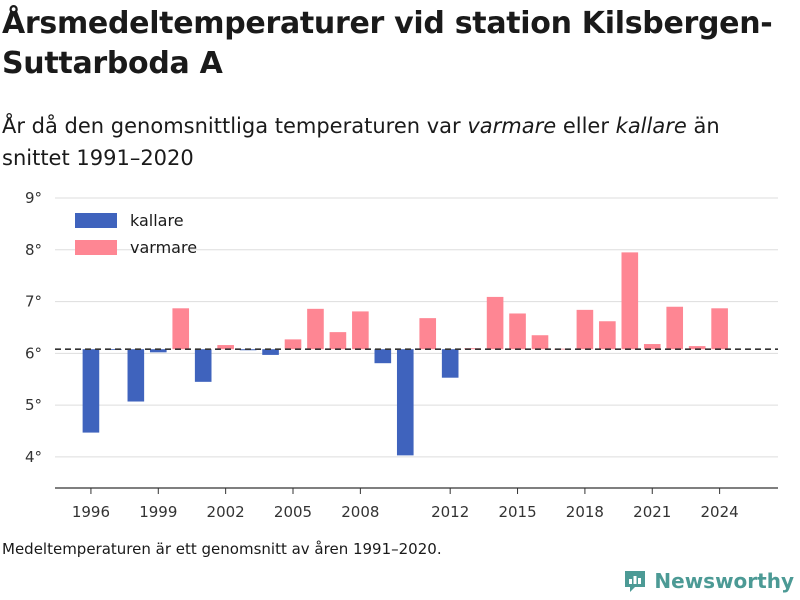  Describe the element at coordinates (158, 351) in the screenshot. I see `bar-1999` at that location.